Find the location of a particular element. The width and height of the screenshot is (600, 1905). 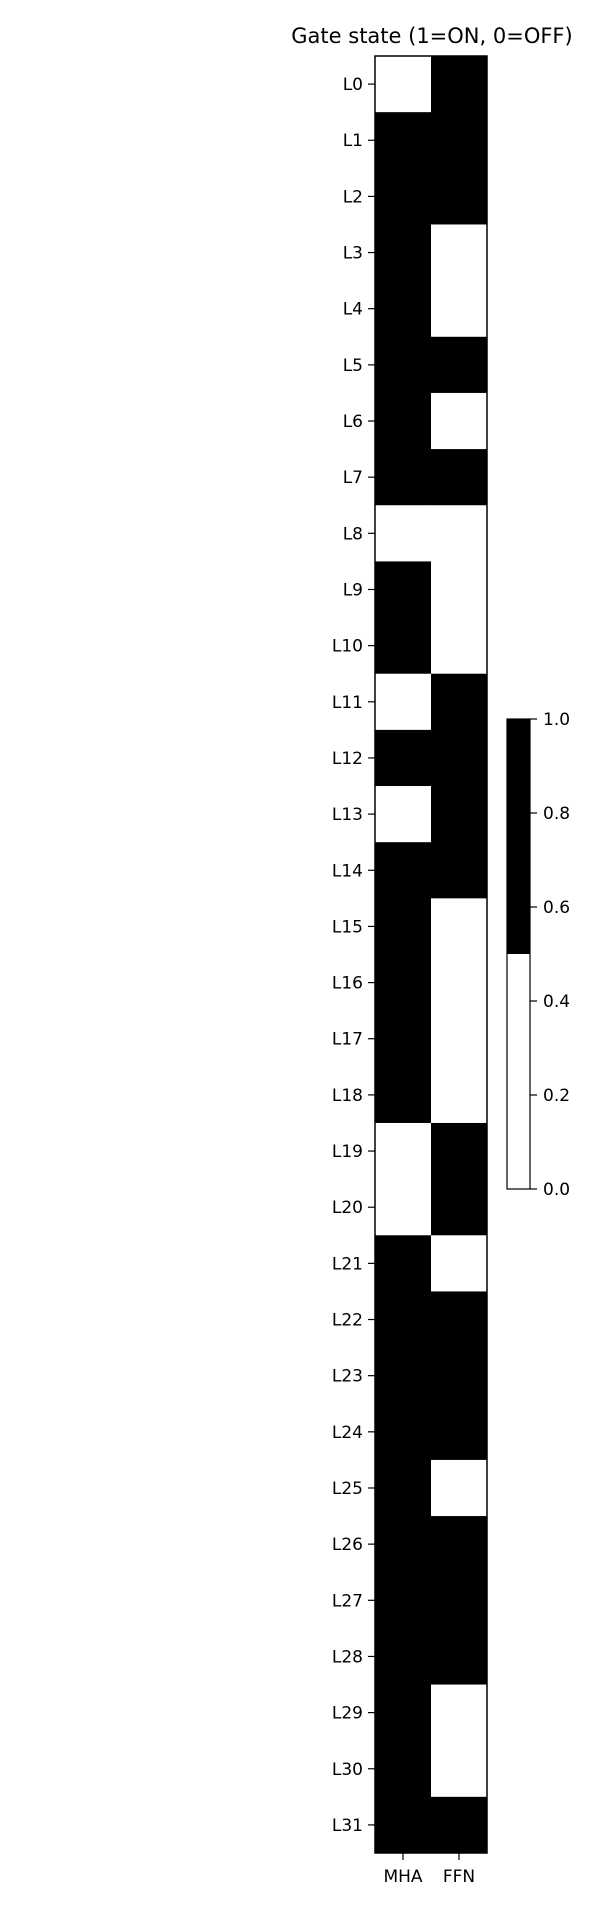

x-axis: MHA FFN is located at coordinates (429, 1870).